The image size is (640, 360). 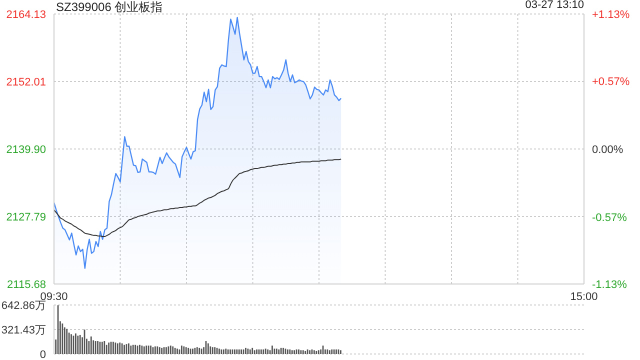 I want to click on text: 03-27 13:10, so click(x=554, y=5).